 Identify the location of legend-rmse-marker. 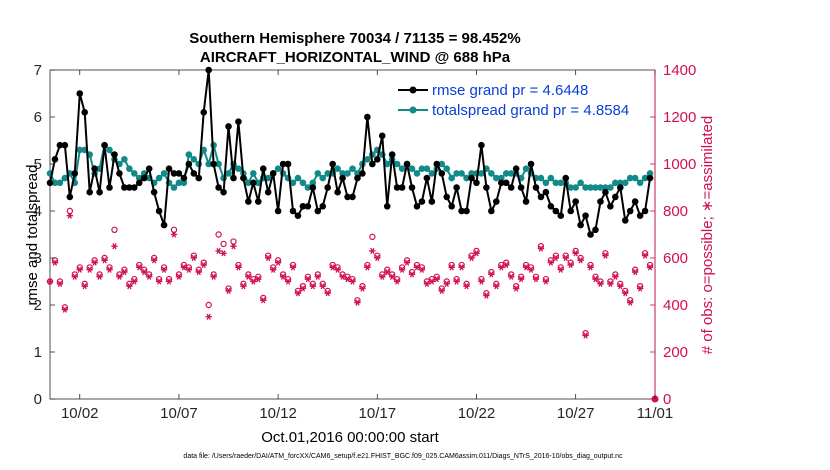
(413, 90).